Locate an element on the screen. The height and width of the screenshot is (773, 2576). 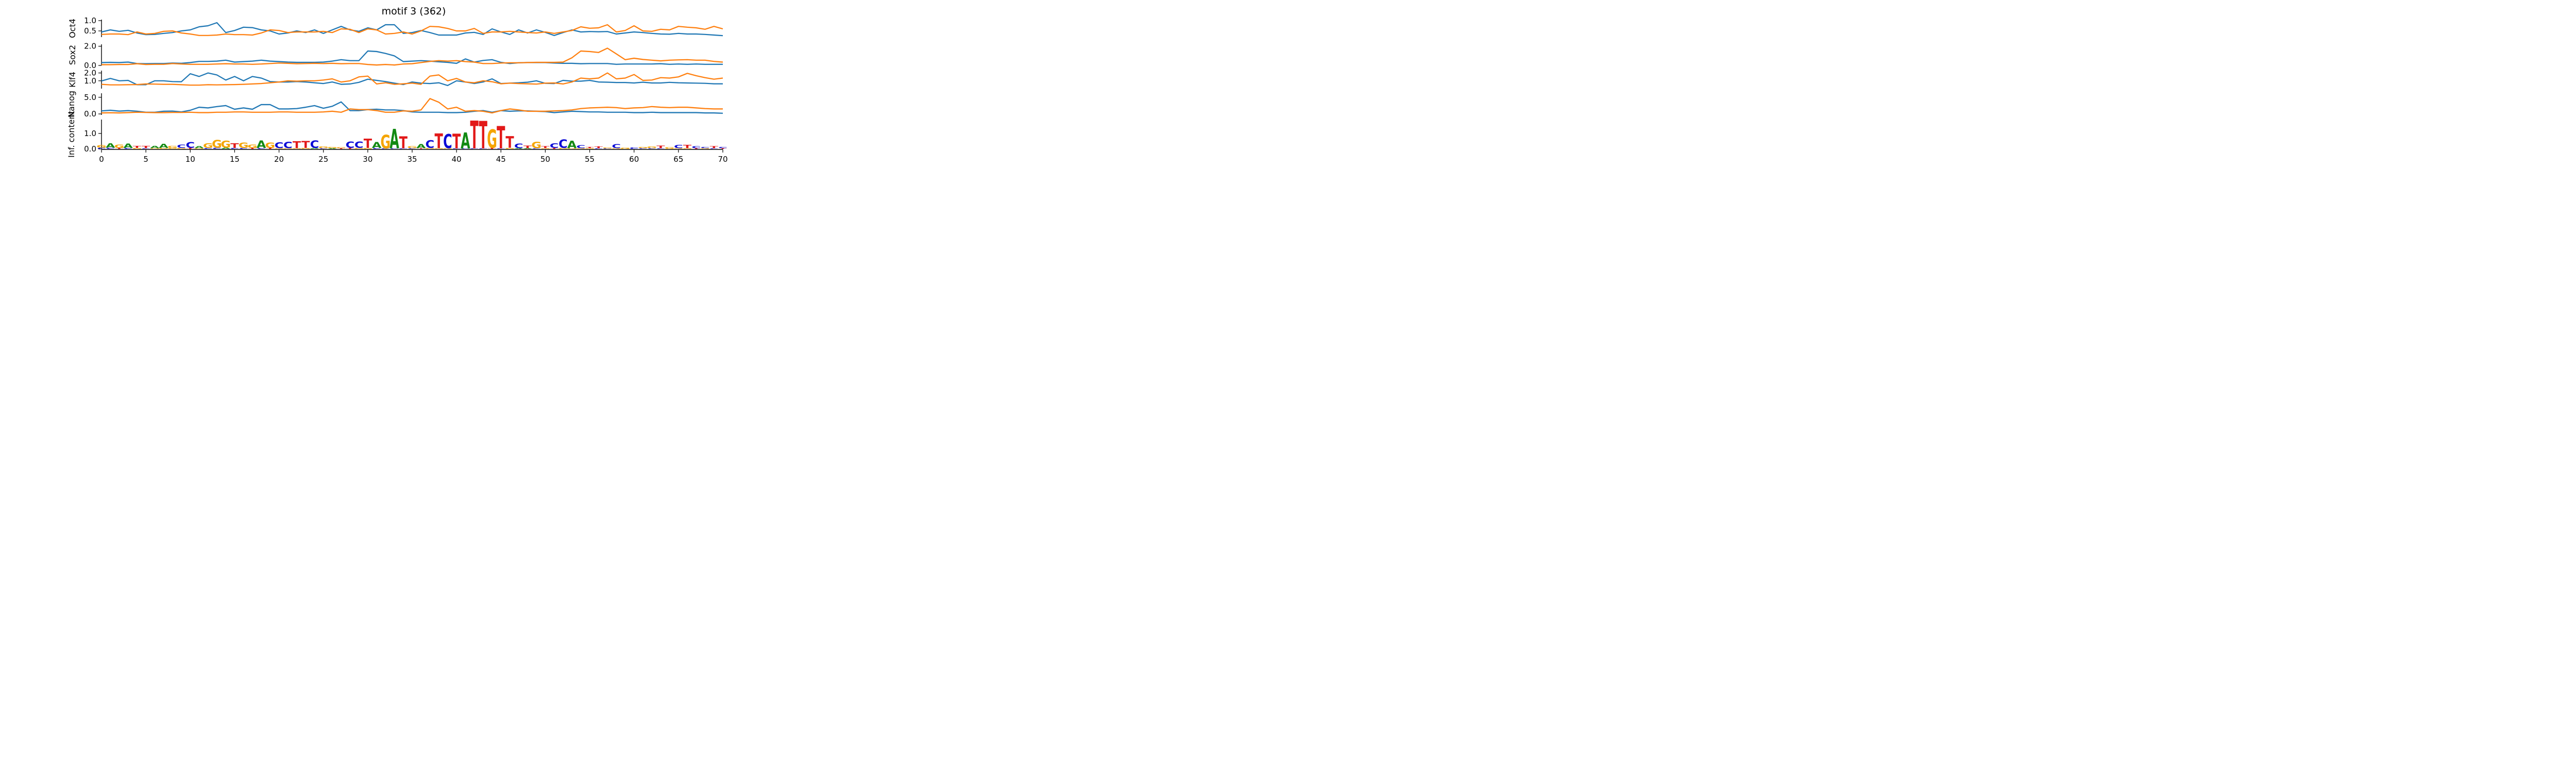
chart-title: motif 3 (362) is located at coordinates (414, 11).